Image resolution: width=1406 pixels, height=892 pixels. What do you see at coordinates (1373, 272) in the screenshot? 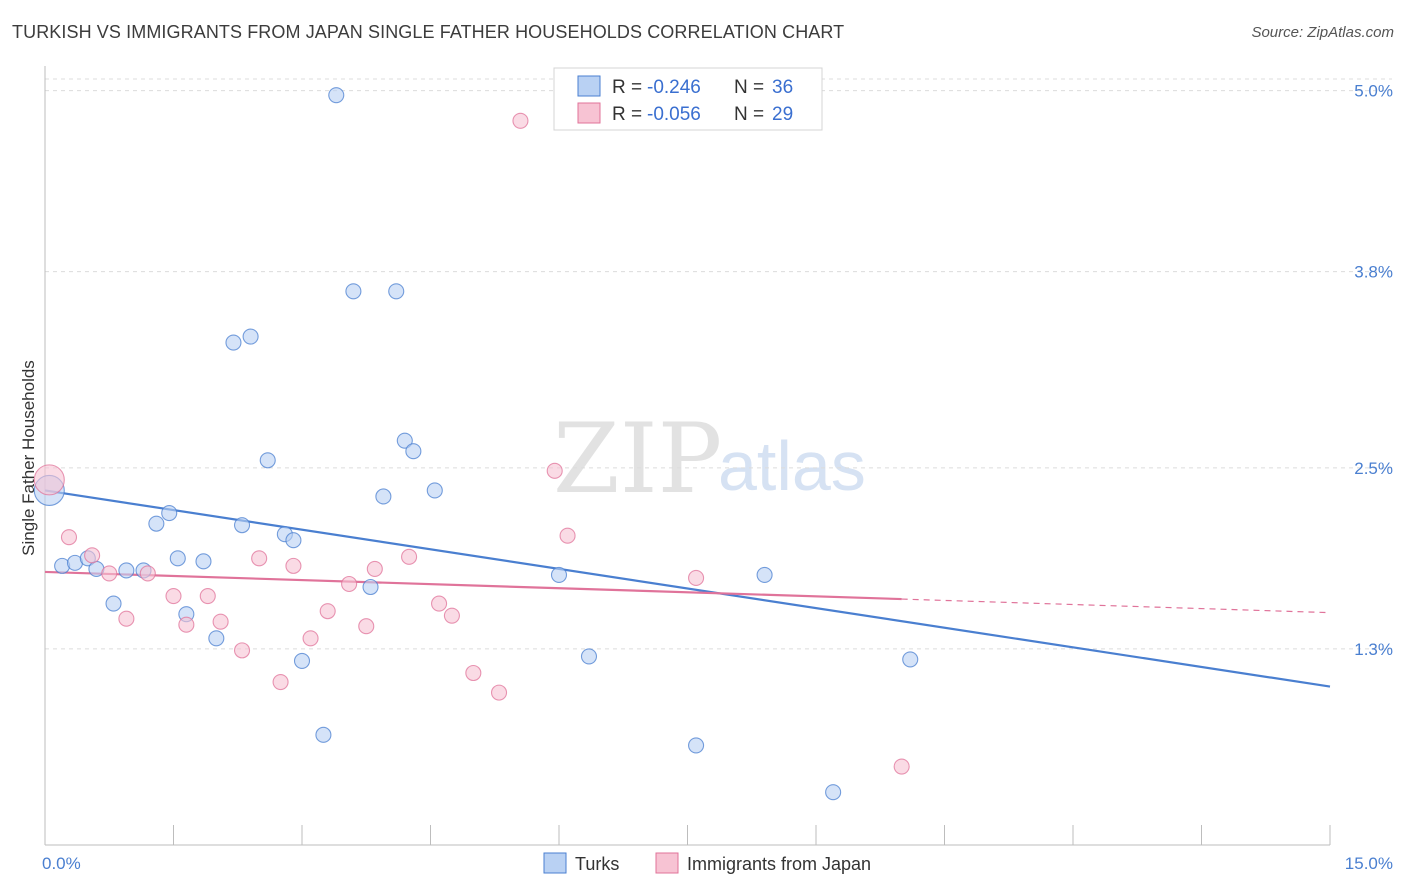
I see `y-tick-label: 3.8%` at bounding box center [1373, 272].